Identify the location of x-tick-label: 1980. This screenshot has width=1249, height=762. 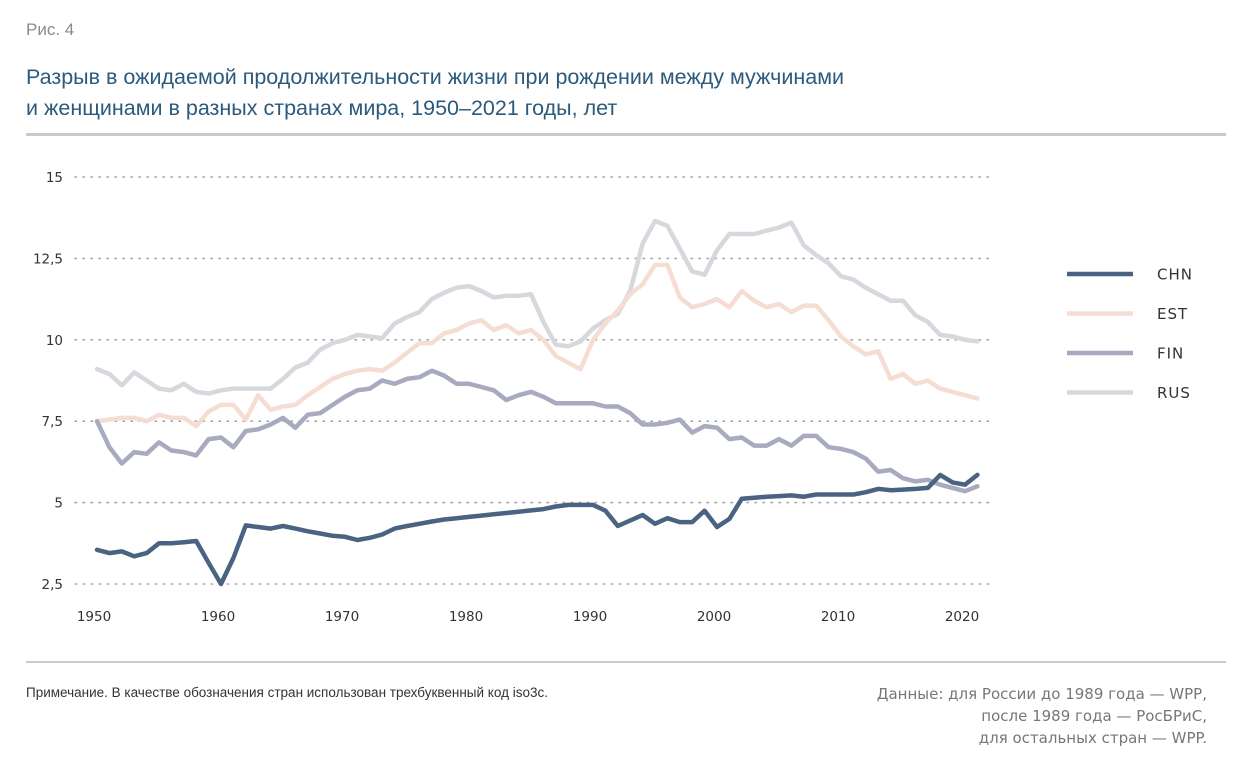
(466, 617).